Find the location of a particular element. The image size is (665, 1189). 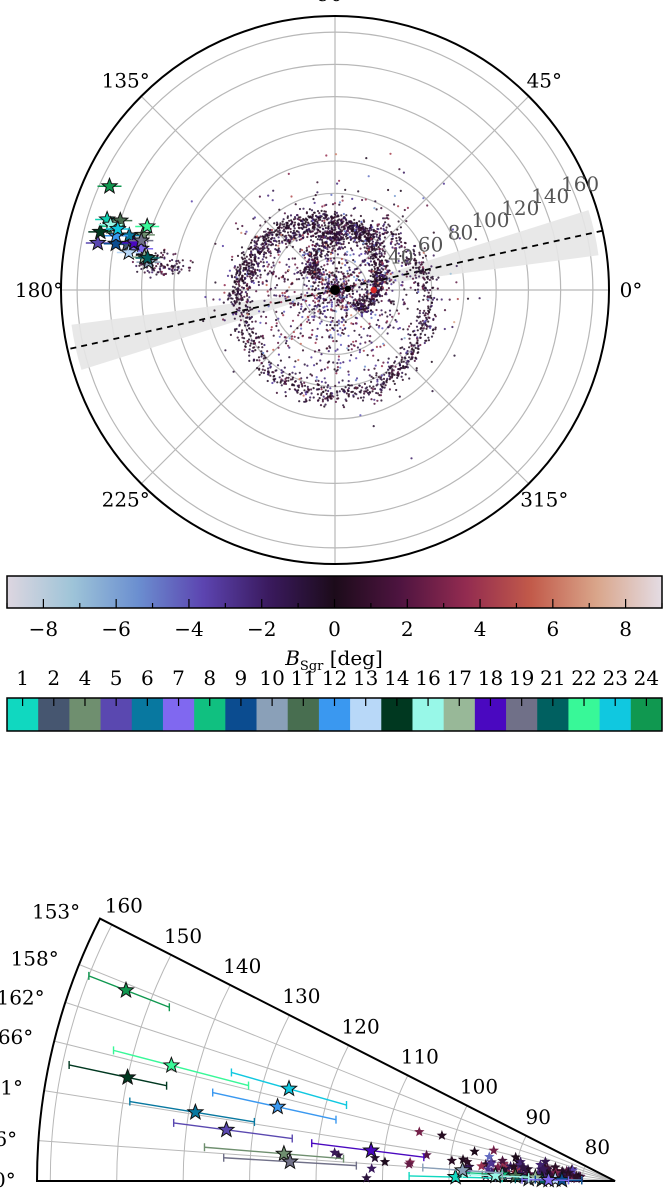

angle-tick-label: 45° is located at coordinates (544, 81).